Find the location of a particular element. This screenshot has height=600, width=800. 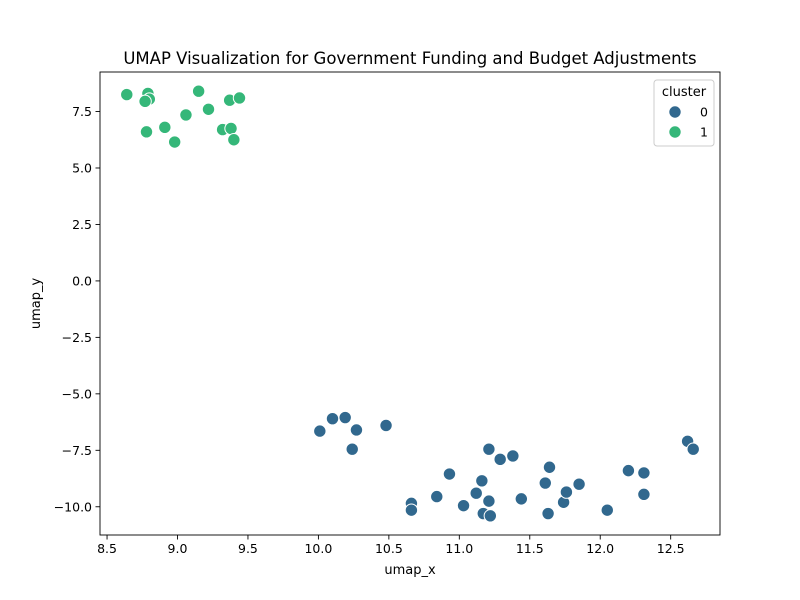

y-tick-label: 0.0 is located at coordinates (82, 280).